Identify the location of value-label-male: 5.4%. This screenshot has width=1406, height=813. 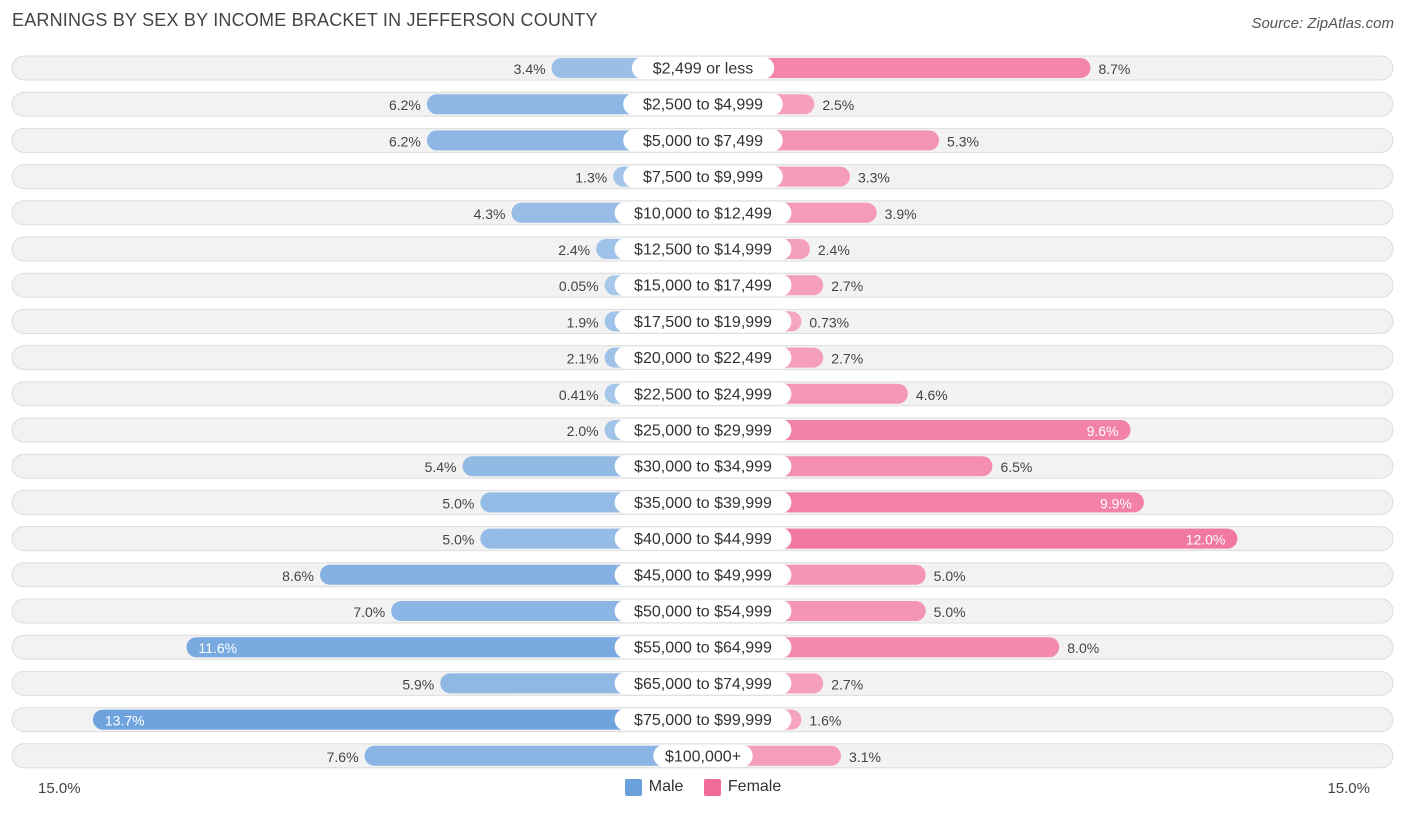
(441, 467).